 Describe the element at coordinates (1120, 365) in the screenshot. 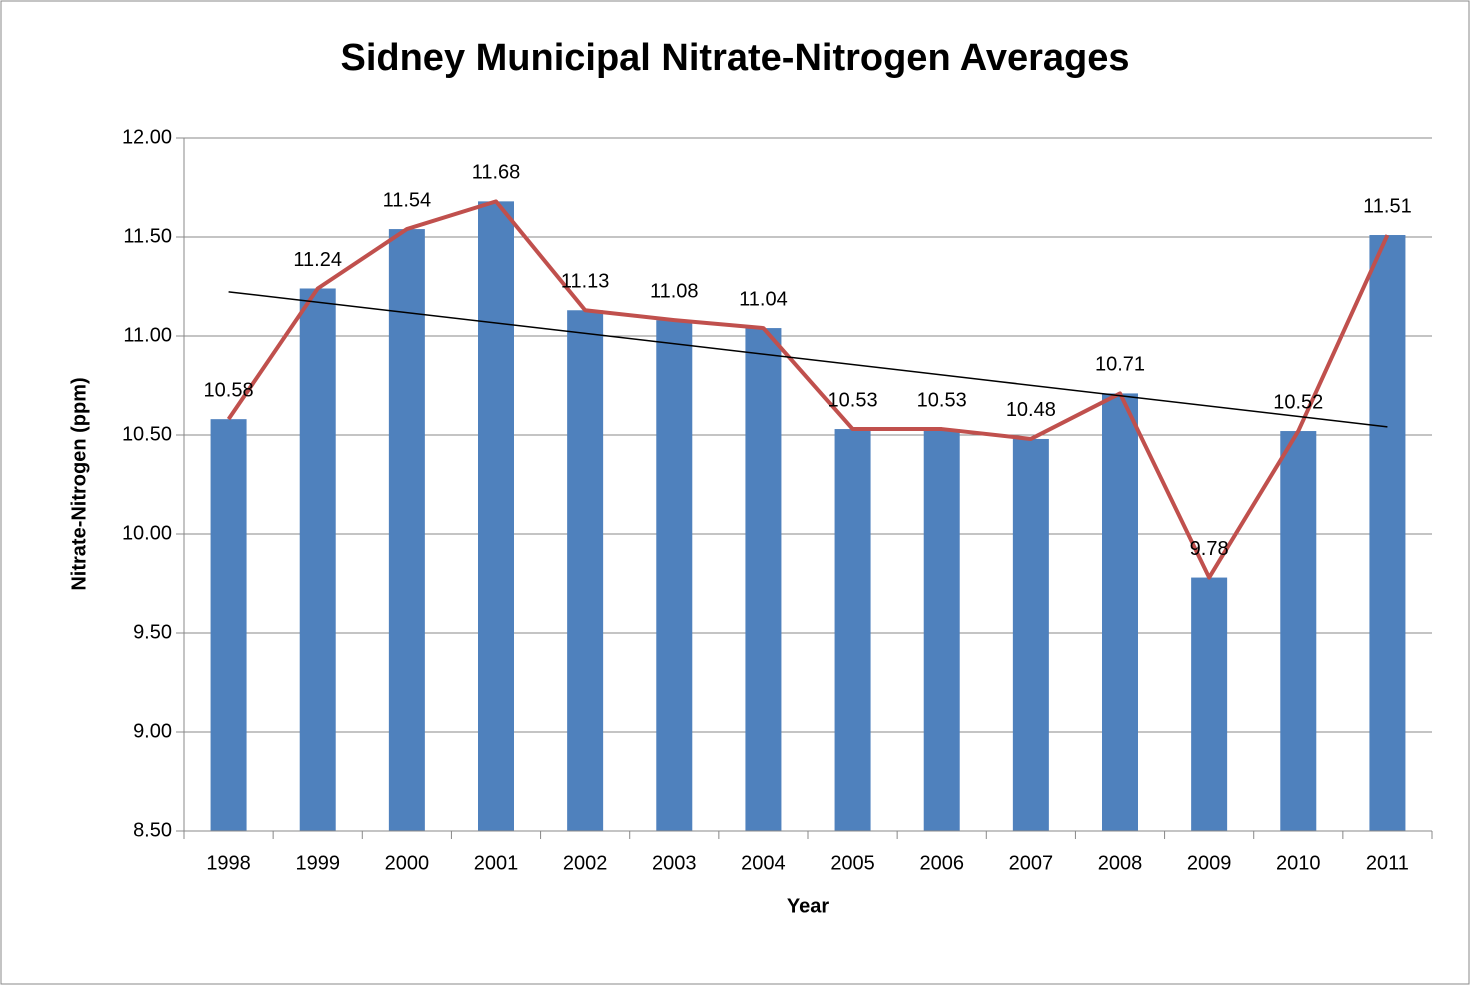

I see `data-label: 10.71` at that location.